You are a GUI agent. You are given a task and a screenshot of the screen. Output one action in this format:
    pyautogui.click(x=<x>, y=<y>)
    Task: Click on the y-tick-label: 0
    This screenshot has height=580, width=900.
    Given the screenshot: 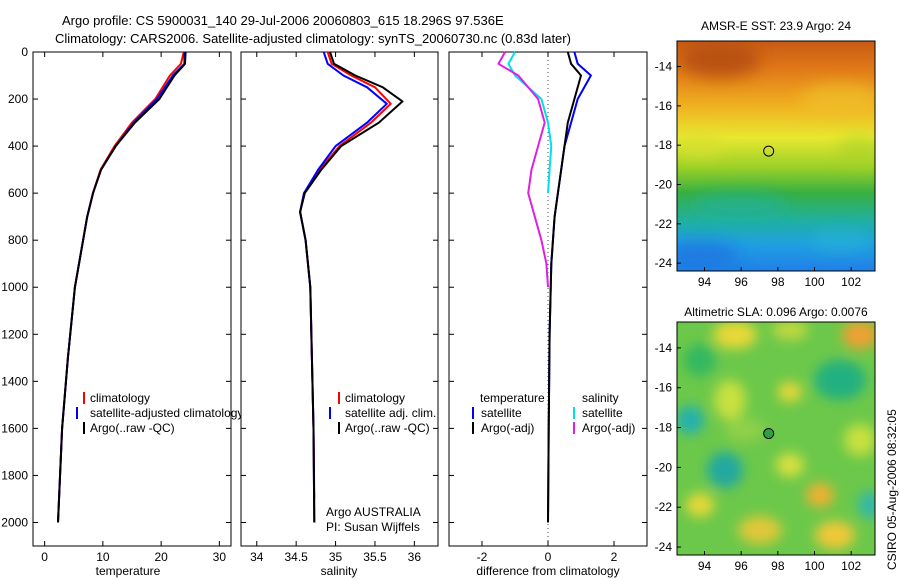 What is the action you would take?
    pyautogui.click(x=24, y=52)
    